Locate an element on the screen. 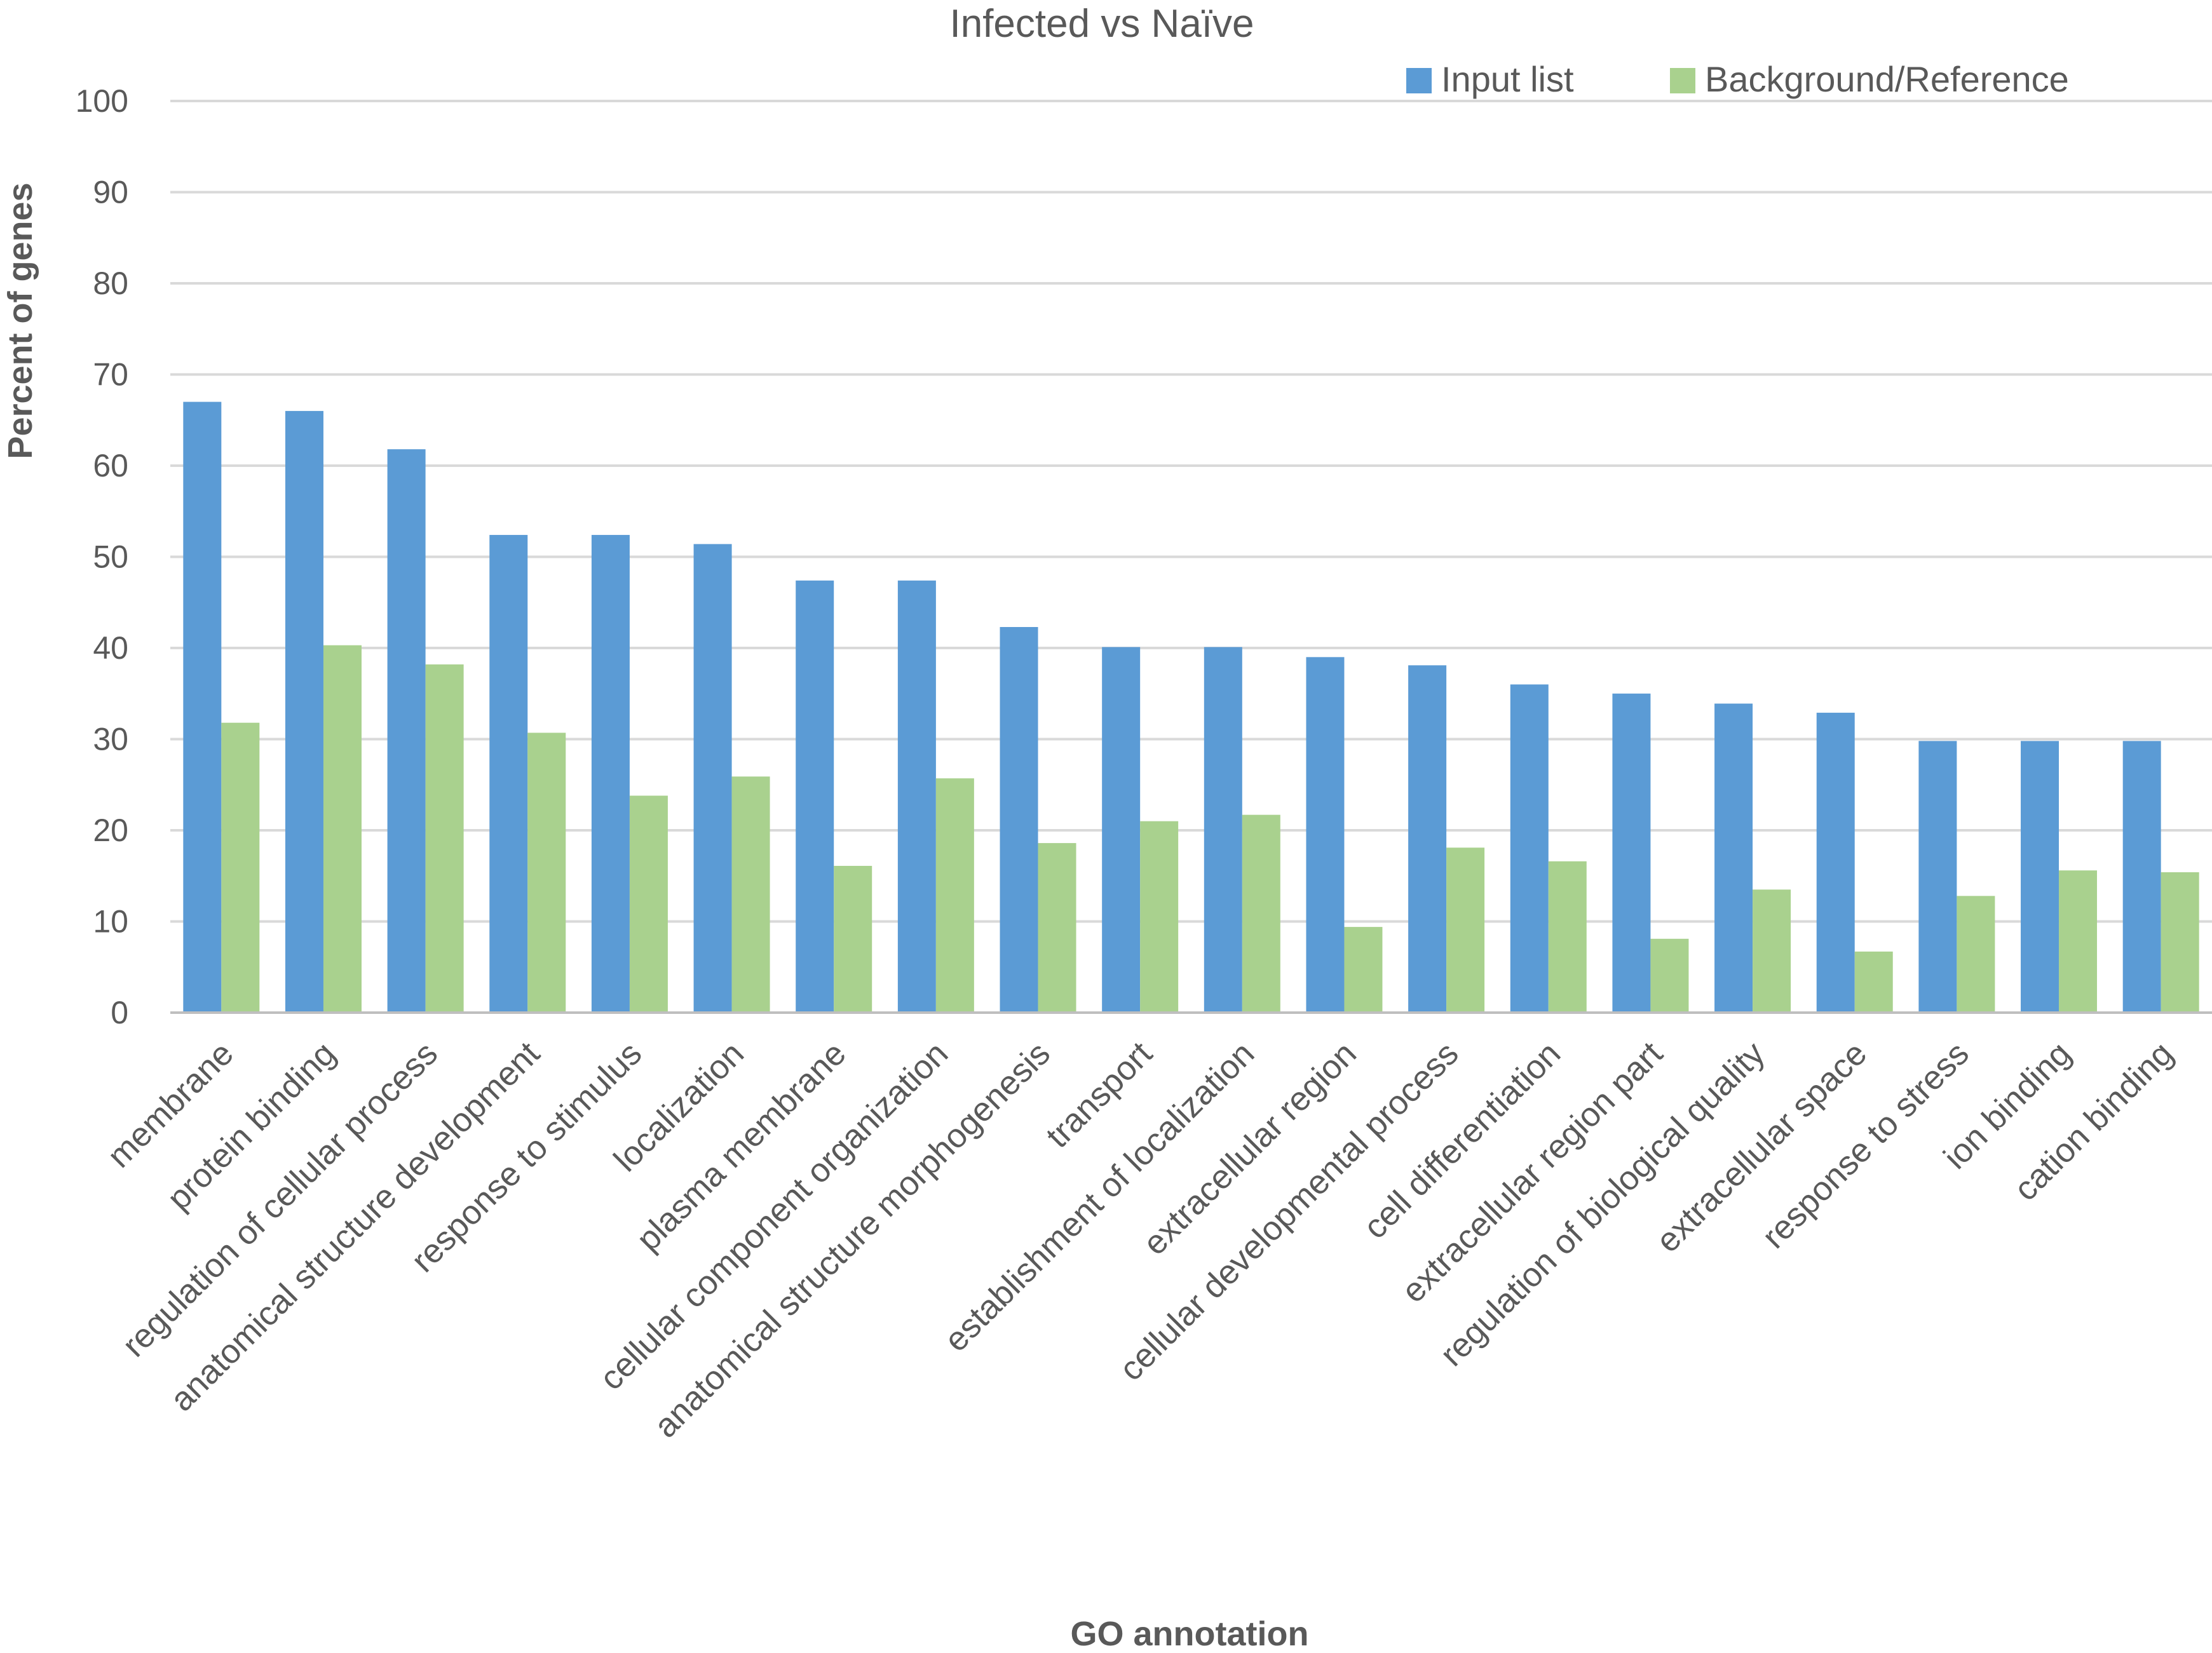  legend: Input list Background/Reference is located at coordinates (1737, 79).